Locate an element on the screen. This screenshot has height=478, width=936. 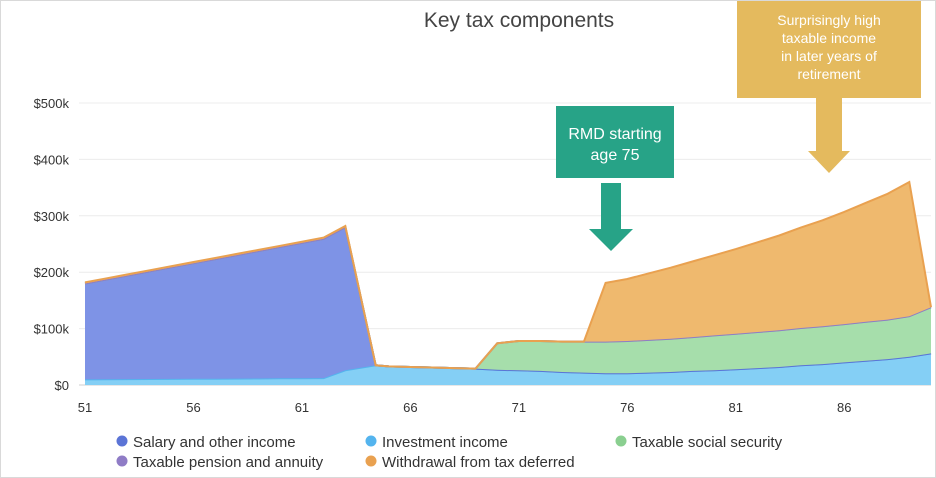
callout-text: retirement is located at coordinates (828, 74).